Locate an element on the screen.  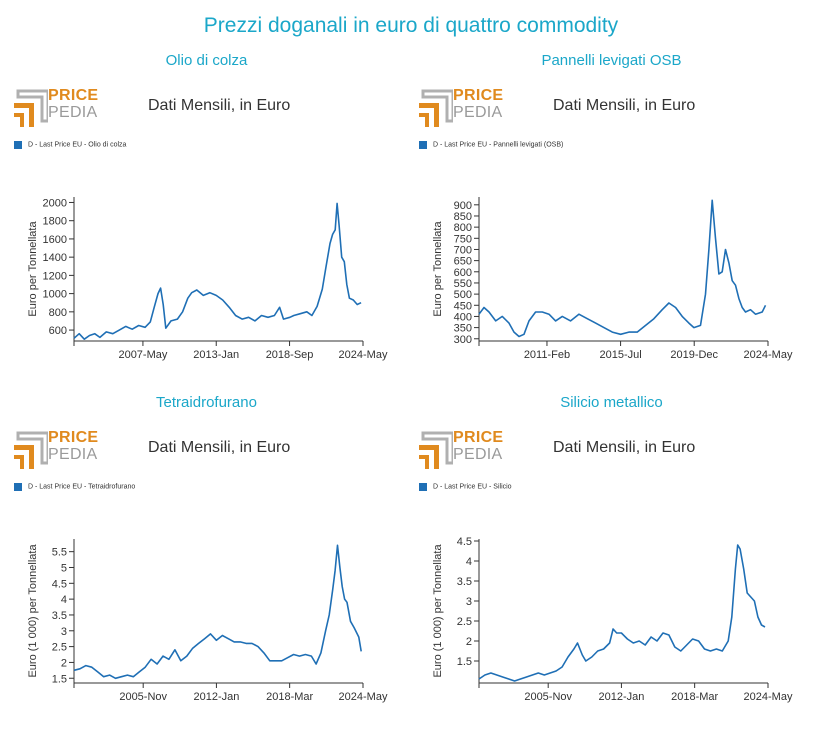
x-tick-label: 2015-Jul is located at coordinates (620, 355).